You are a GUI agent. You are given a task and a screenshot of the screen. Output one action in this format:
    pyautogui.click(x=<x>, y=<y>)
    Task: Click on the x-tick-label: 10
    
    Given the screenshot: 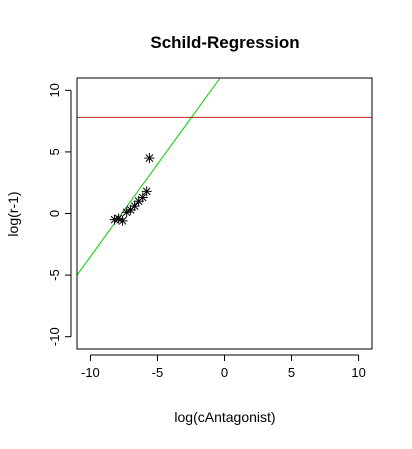 What is the action you would take?
    pyautogui.click(x=358, y=372)
    